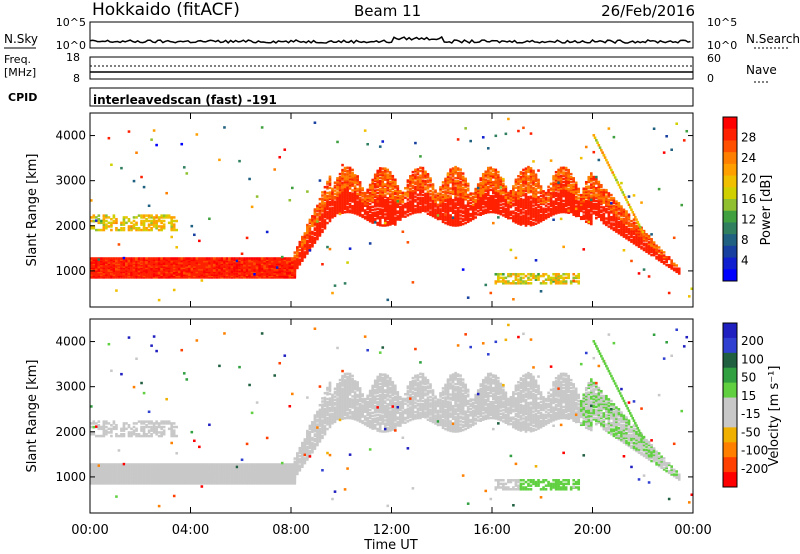 This screenshot has width=800, height=554. What do you see at coordinates (351, 97) in the screenshot?
I see `cpid-panel: CPID interleavedscan (fast) -191` at bounding box center [351, 97].